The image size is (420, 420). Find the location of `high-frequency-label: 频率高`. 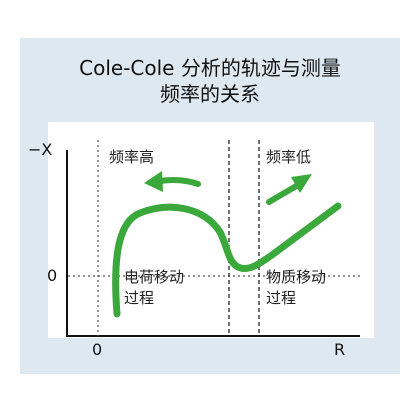

high-frequency-label: 频率高 is located at coordinates (132, 157).